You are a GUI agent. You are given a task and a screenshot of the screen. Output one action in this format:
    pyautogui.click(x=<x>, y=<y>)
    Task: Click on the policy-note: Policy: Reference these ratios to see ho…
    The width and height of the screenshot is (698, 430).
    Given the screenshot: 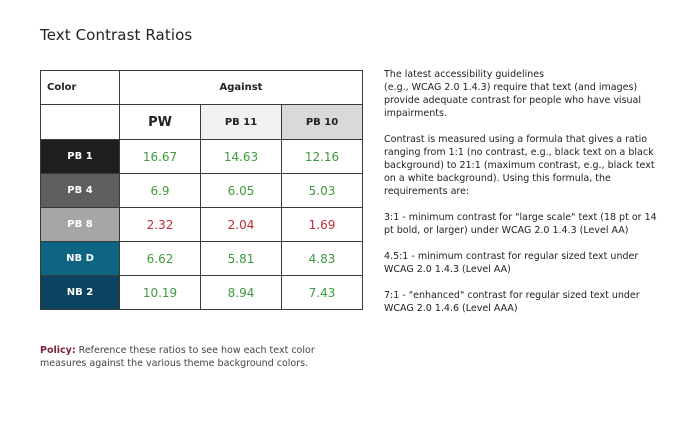 What is the action you would take?
    pyautogui.click(x=190, y=357)
    